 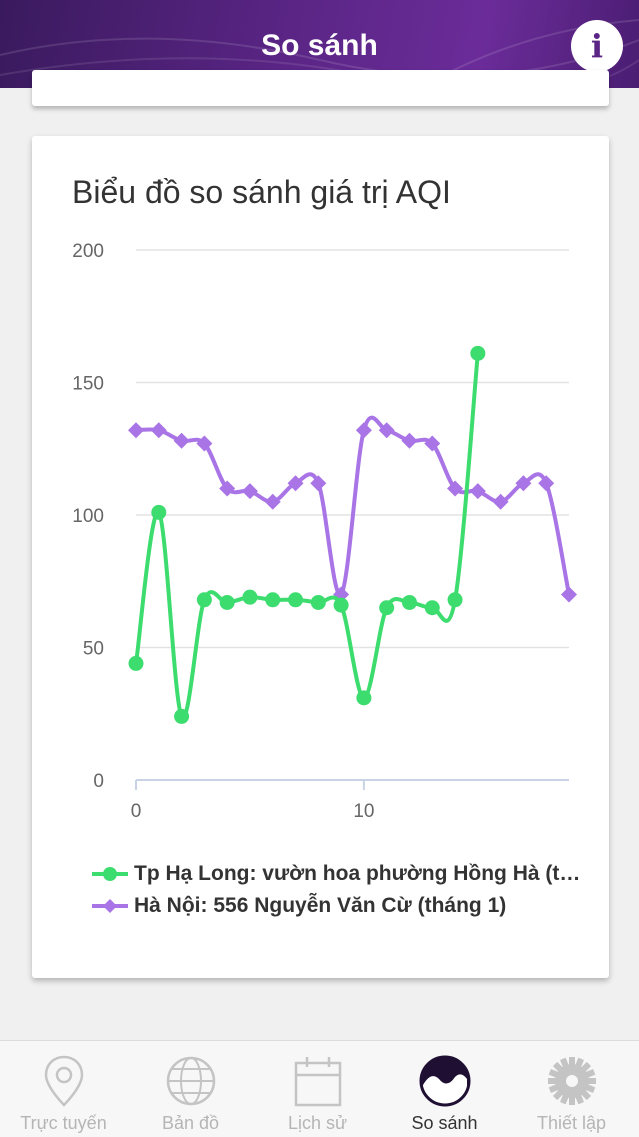 I want to click on page-title: So sánh, so click(x=319, y=45).